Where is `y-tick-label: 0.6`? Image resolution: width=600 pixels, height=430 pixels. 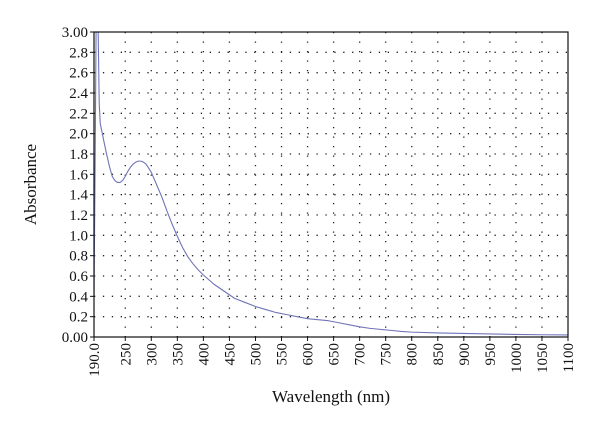 y-tick-label: 0.6 is located at coordinates (78, 277).